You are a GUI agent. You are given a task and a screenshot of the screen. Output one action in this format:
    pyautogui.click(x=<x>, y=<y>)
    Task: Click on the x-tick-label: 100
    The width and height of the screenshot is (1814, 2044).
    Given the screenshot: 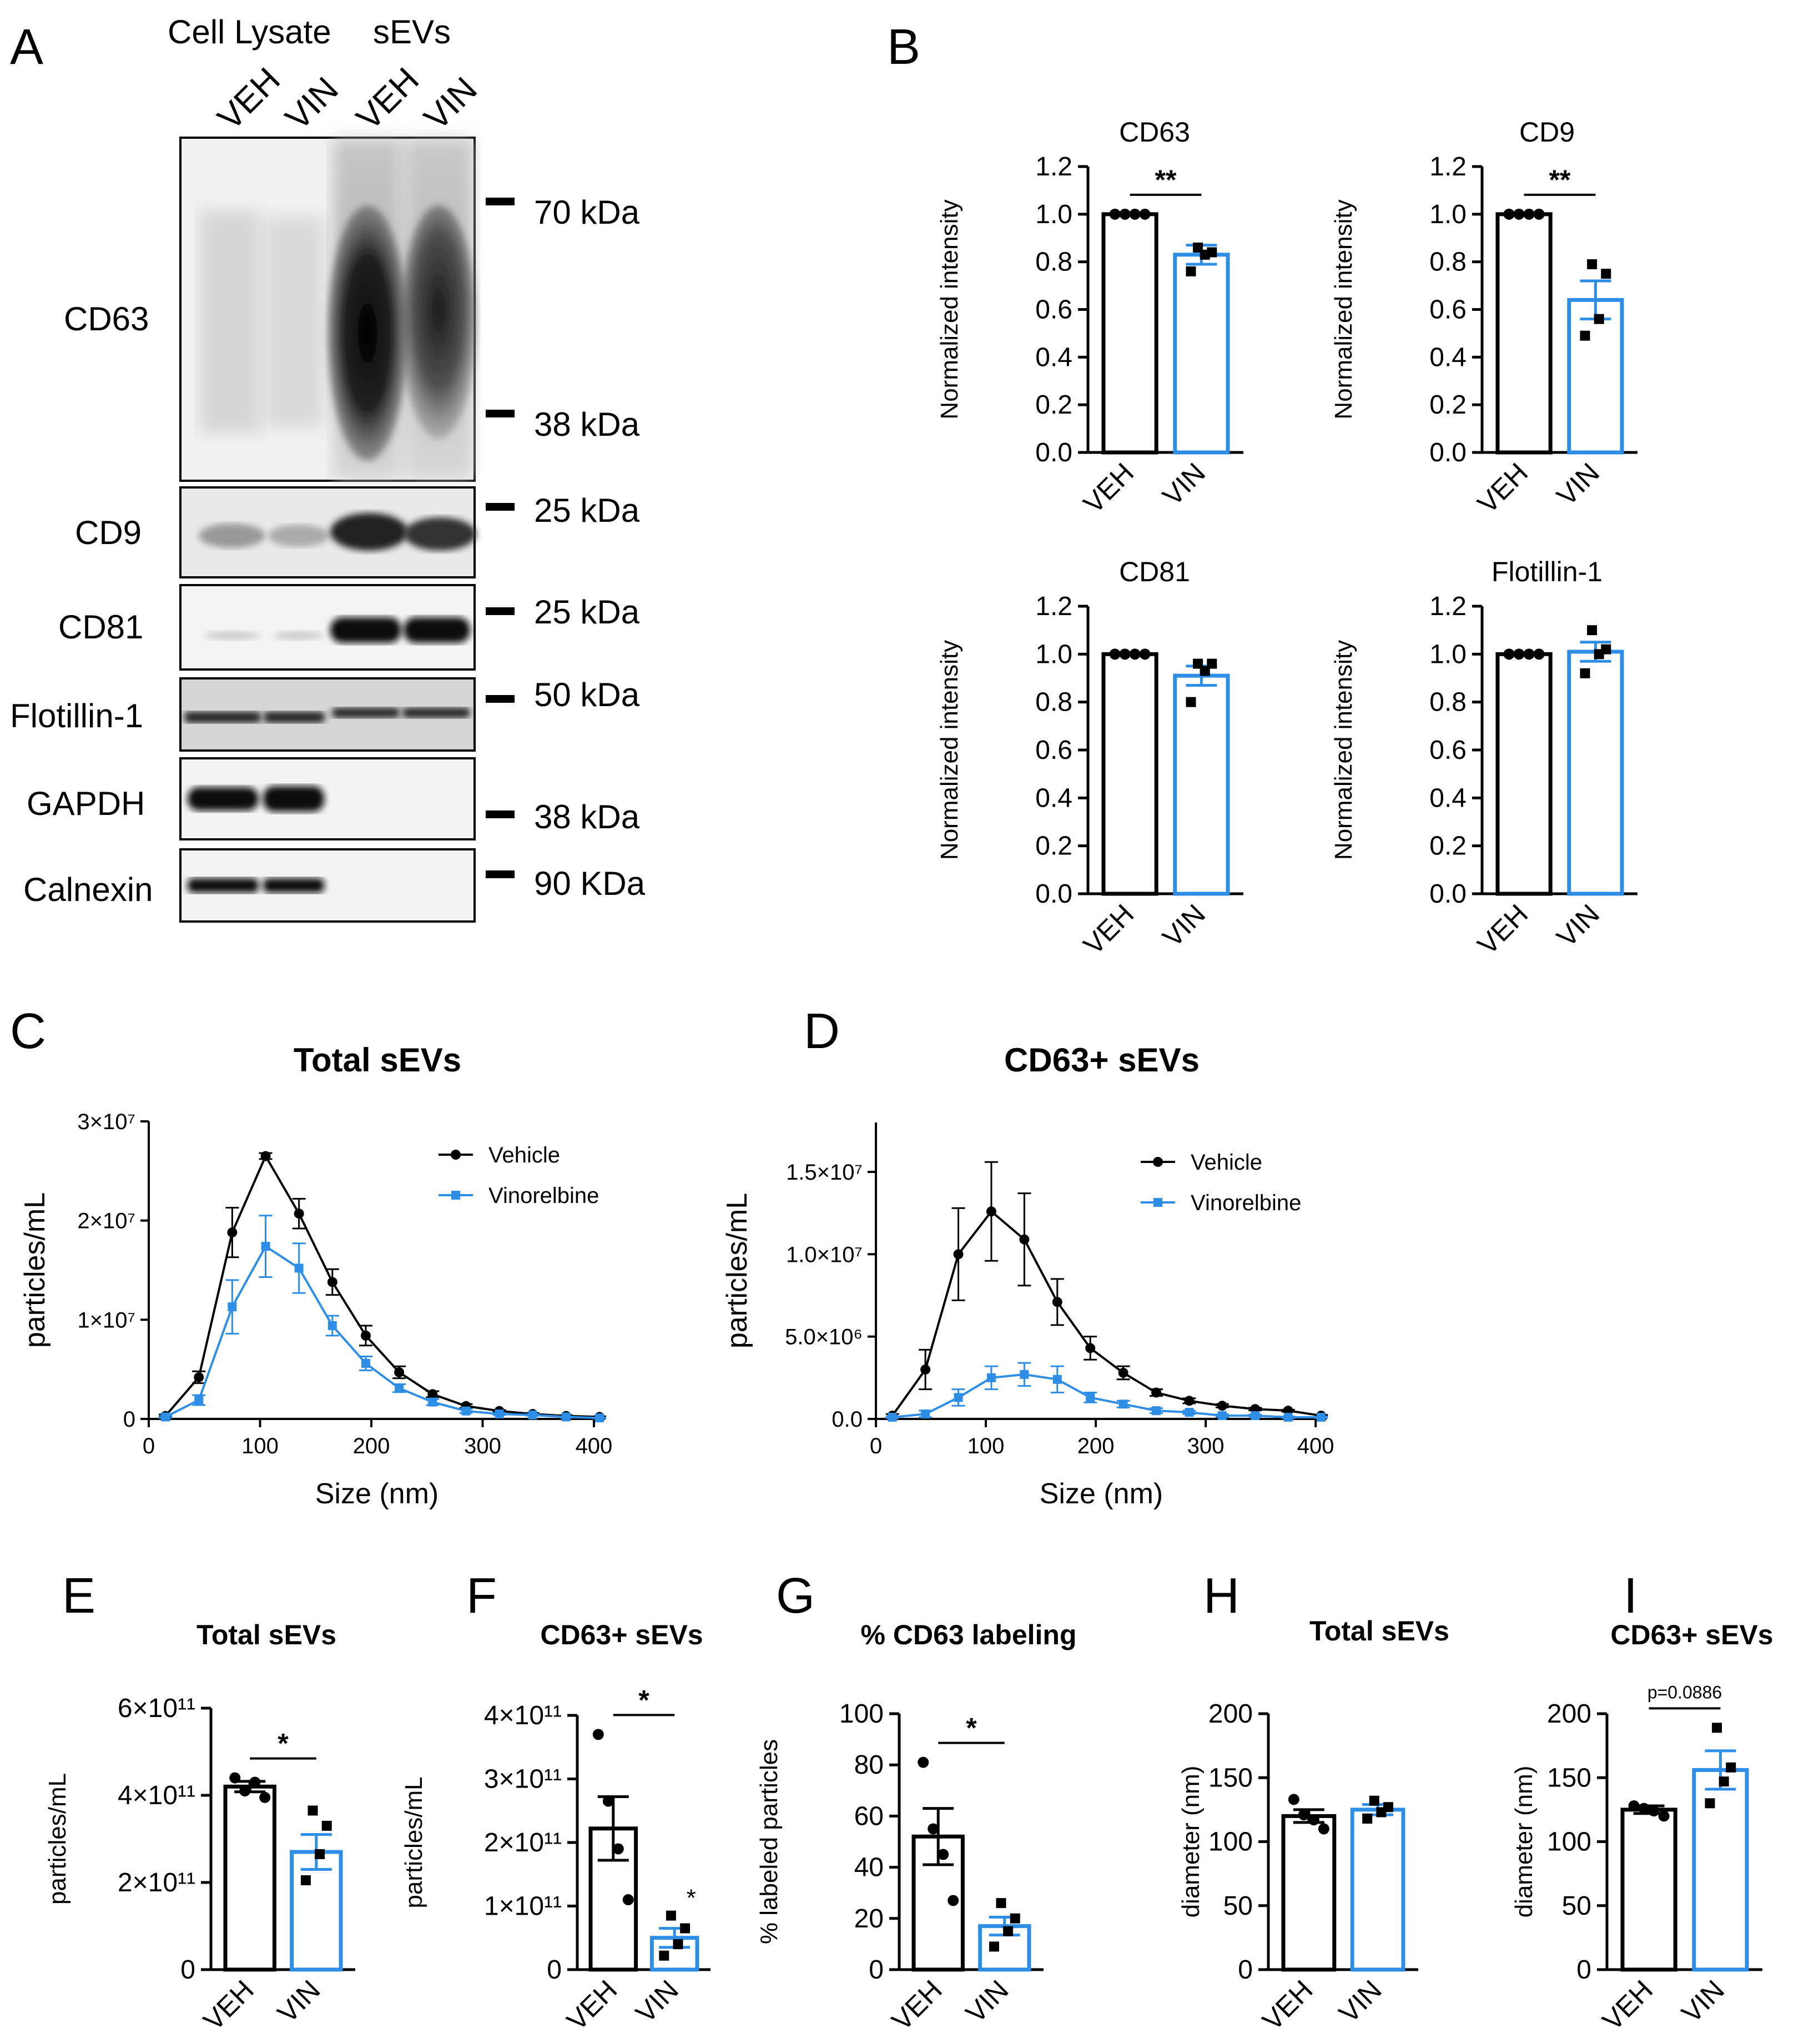 What is the action you would take?
    pyautogui.click(x=260, y=1446)
    